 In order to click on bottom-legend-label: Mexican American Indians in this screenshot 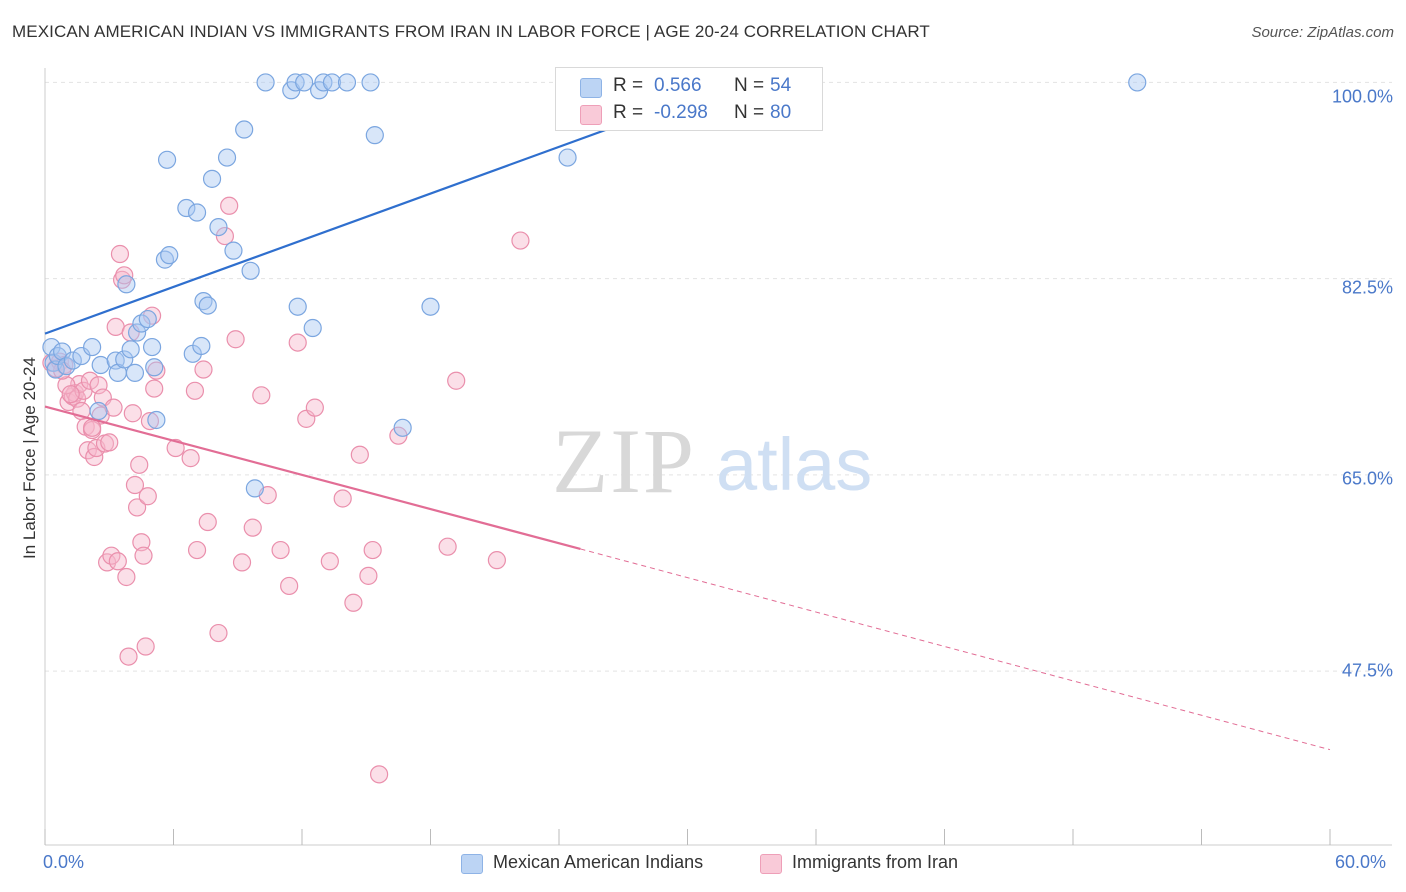, I will do `click(598, 862)`.